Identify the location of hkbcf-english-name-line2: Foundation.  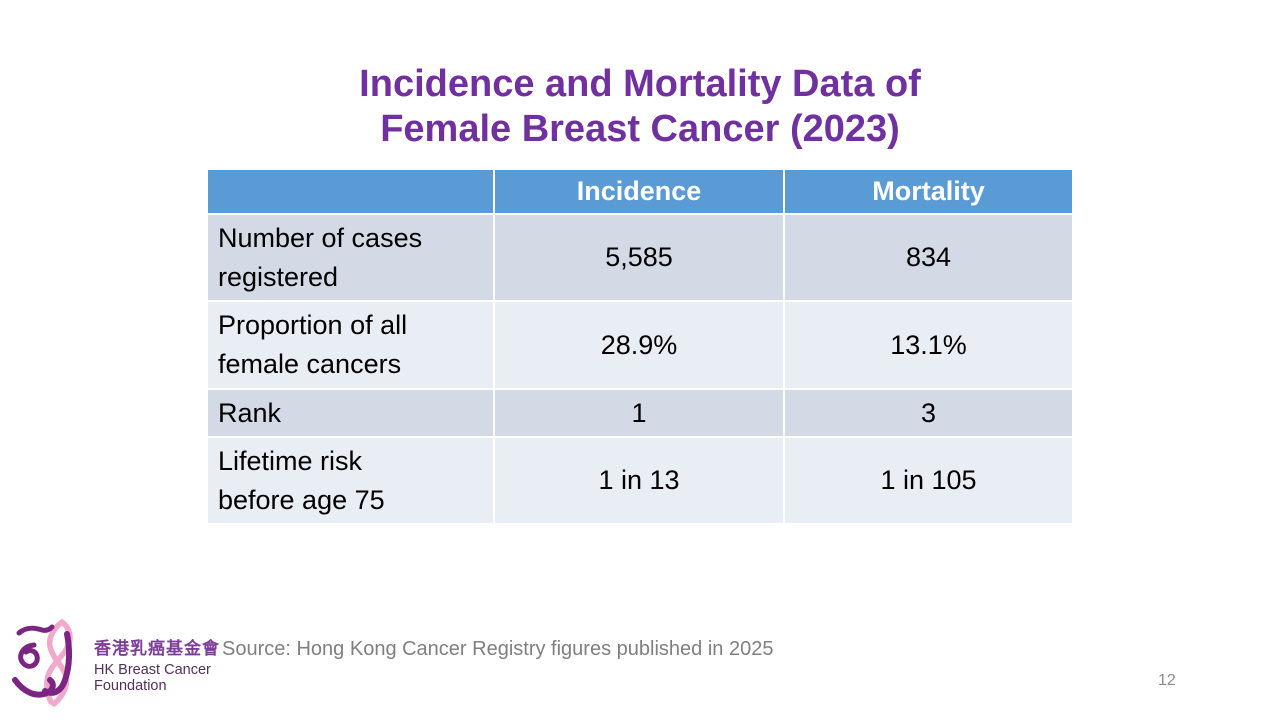
(130, 686).